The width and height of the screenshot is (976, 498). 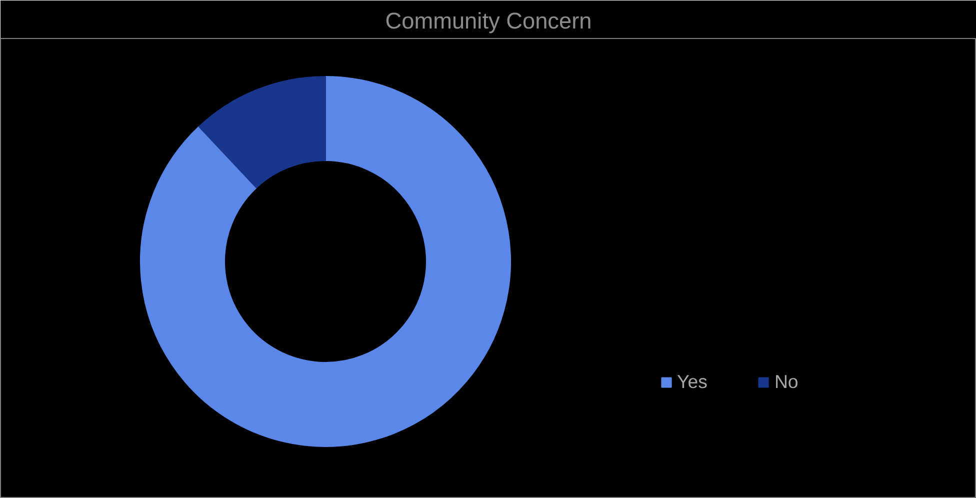 What do you see at coordinates (786, 382) in the screenshot?
I see `legend-label: No` at bounding box center [786, 382].